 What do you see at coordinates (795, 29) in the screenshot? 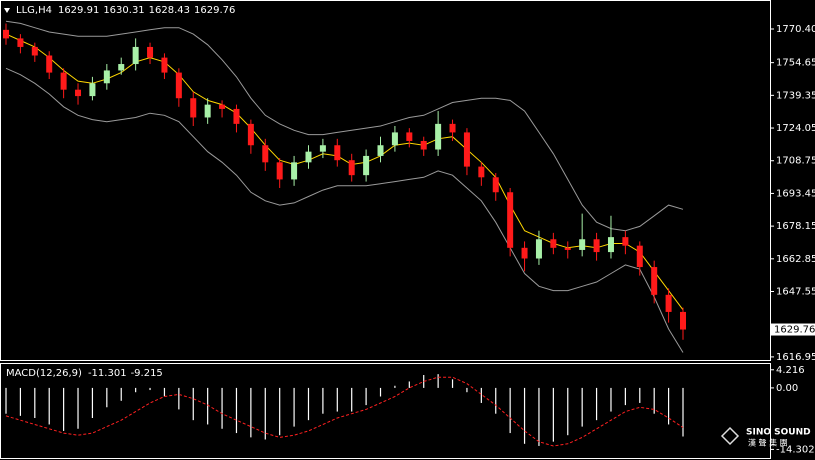
I see `y-tick-label: 1770.40` at bounding box center [795, 29].